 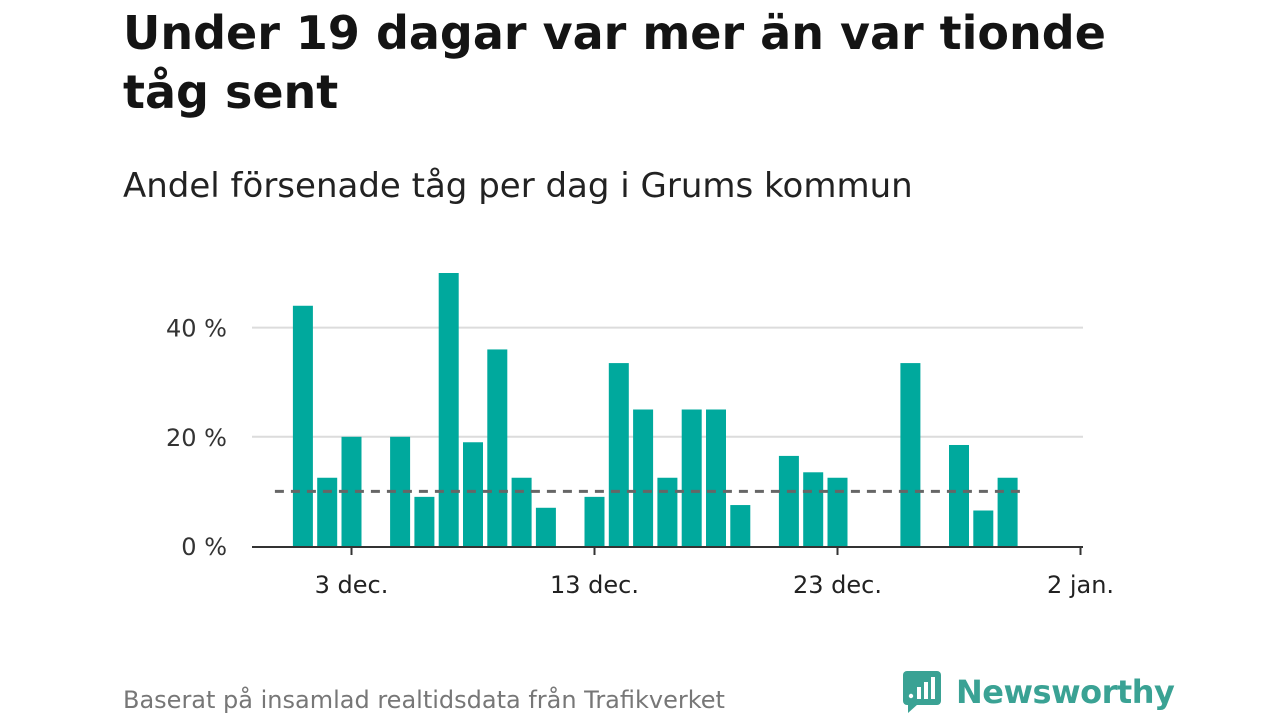 I want to click on x-tick-label: 13 dec., so click(x=594, y=585).